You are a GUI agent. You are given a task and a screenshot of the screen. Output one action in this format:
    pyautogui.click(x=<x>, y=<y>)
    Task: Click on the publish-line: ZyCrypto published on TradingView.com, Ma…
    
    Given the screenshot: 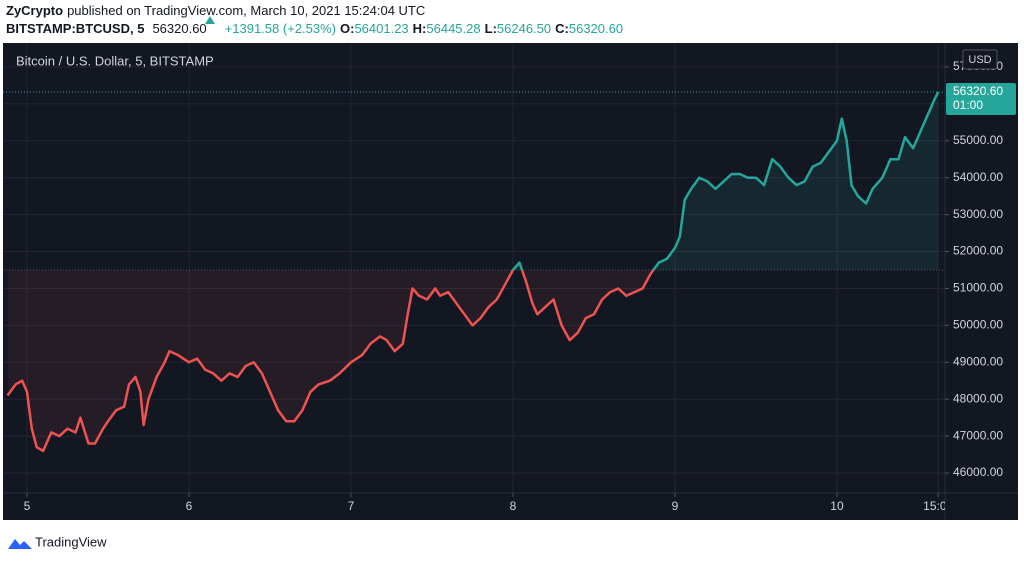 What is the action you would take?
    pyautogui.click(x=215, y=10)
    